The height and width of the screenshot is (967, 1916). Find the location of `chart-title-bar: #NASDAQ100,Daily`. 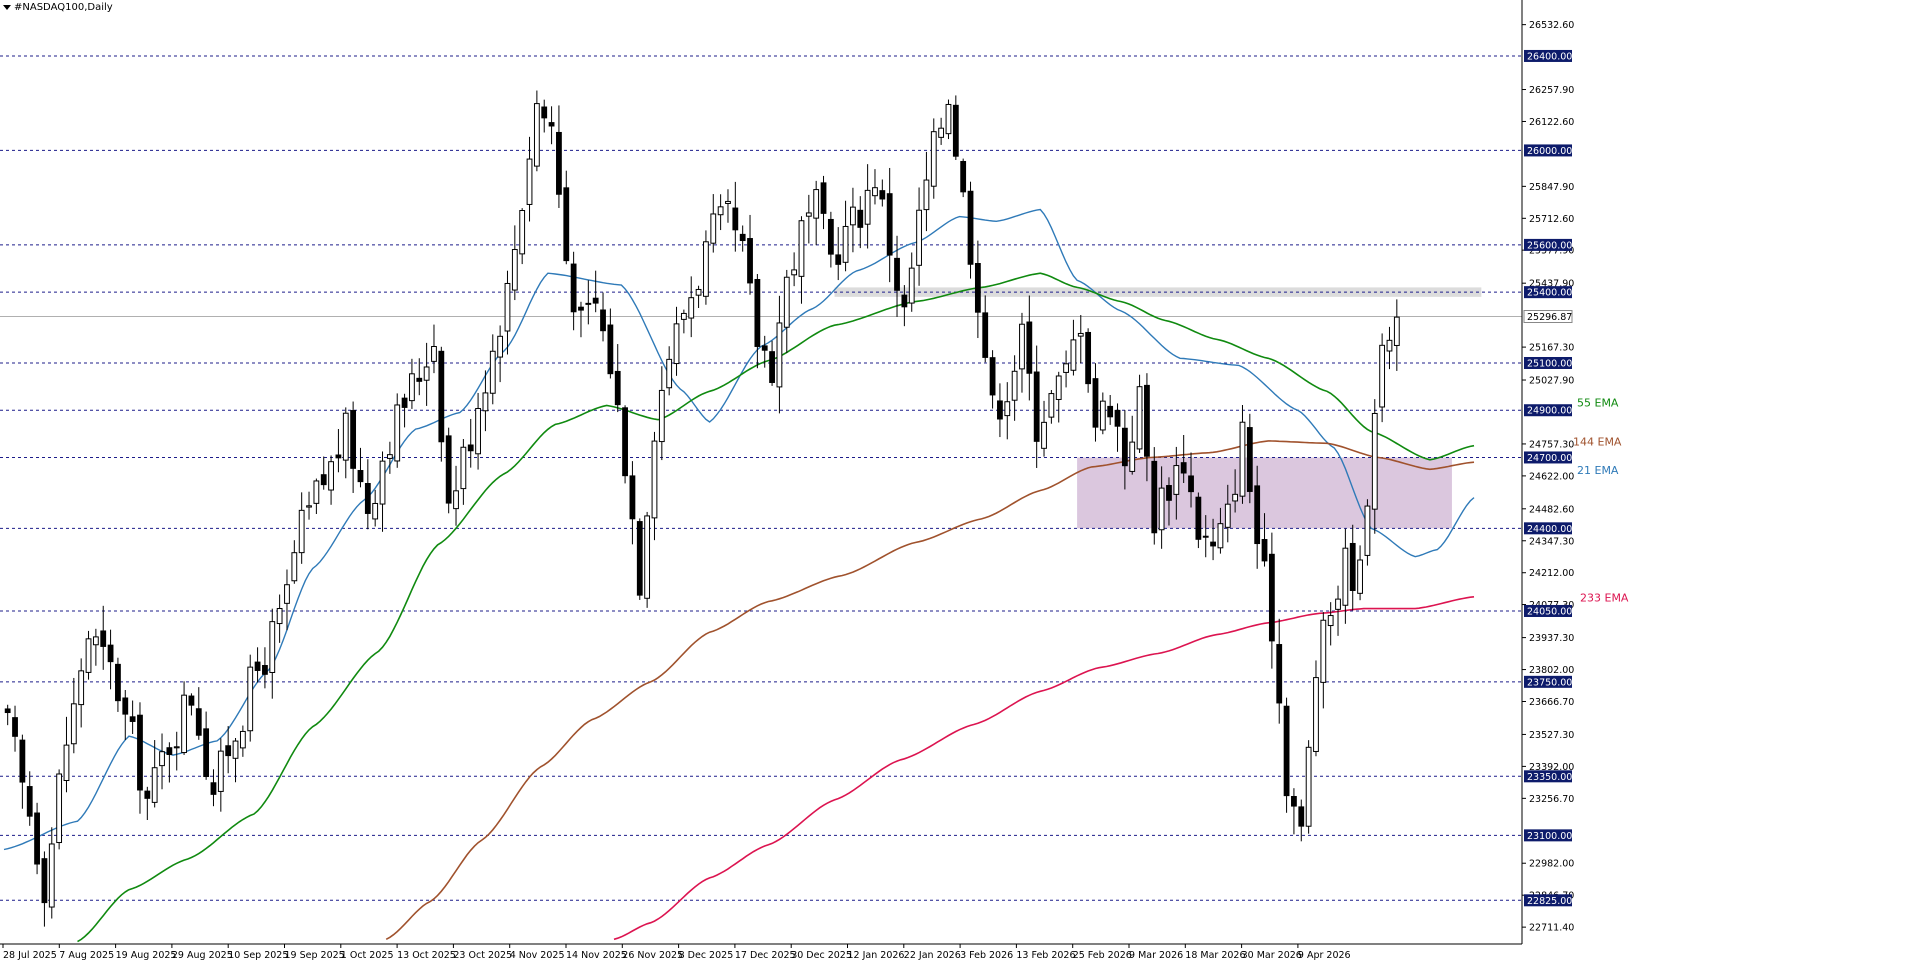

chart-title-bar: #NASDAQ100,Daily is located at coordinates (58, 7).